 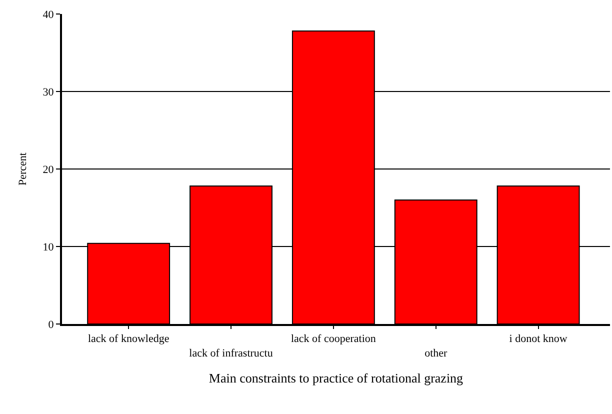 What do you see at coordinates (436, 354) in the screenshot?
I see `x-tick-label: other` at bounding box center [436, 354].